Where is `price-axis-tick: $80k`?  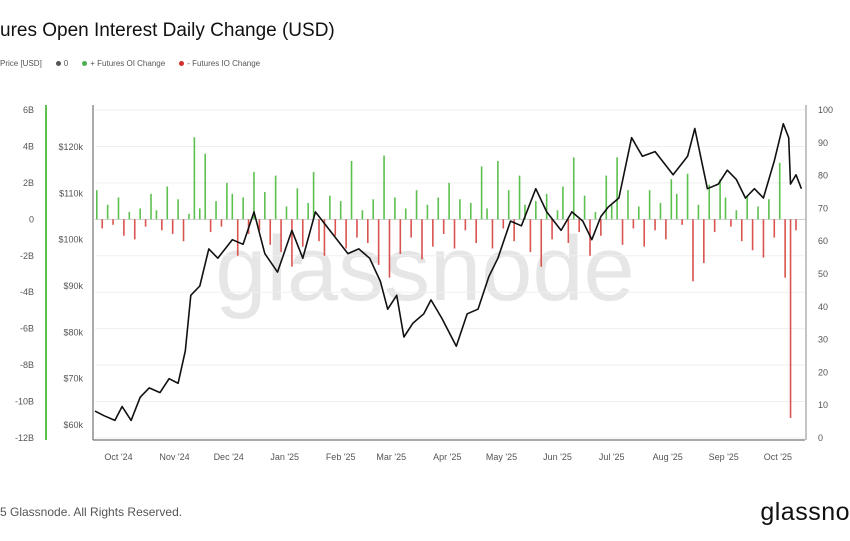 price-axis-tick: $80k is located at coordinates (73, 332).